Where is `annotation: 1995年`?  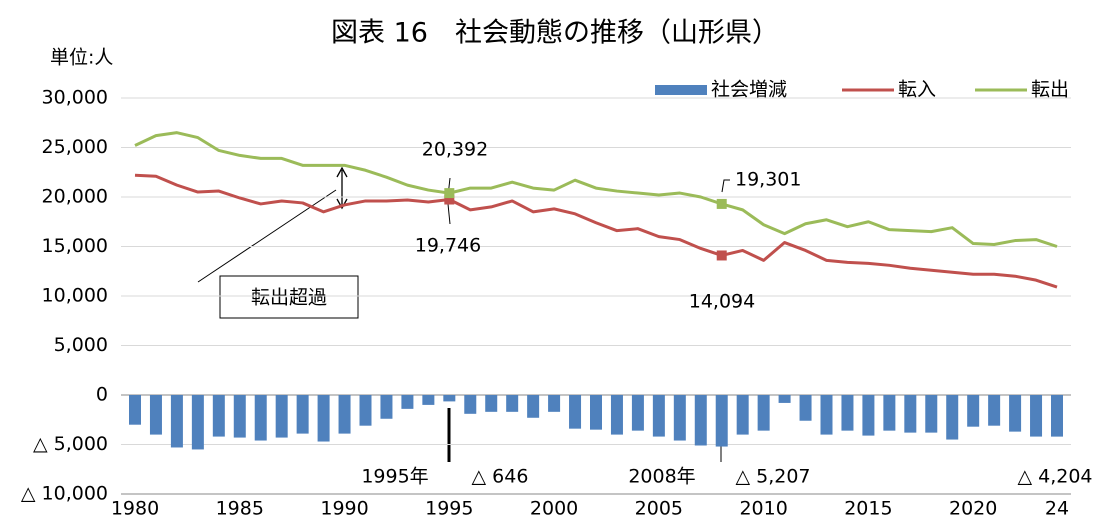
annotation: 1995年 is located at coordinates (394, 477).